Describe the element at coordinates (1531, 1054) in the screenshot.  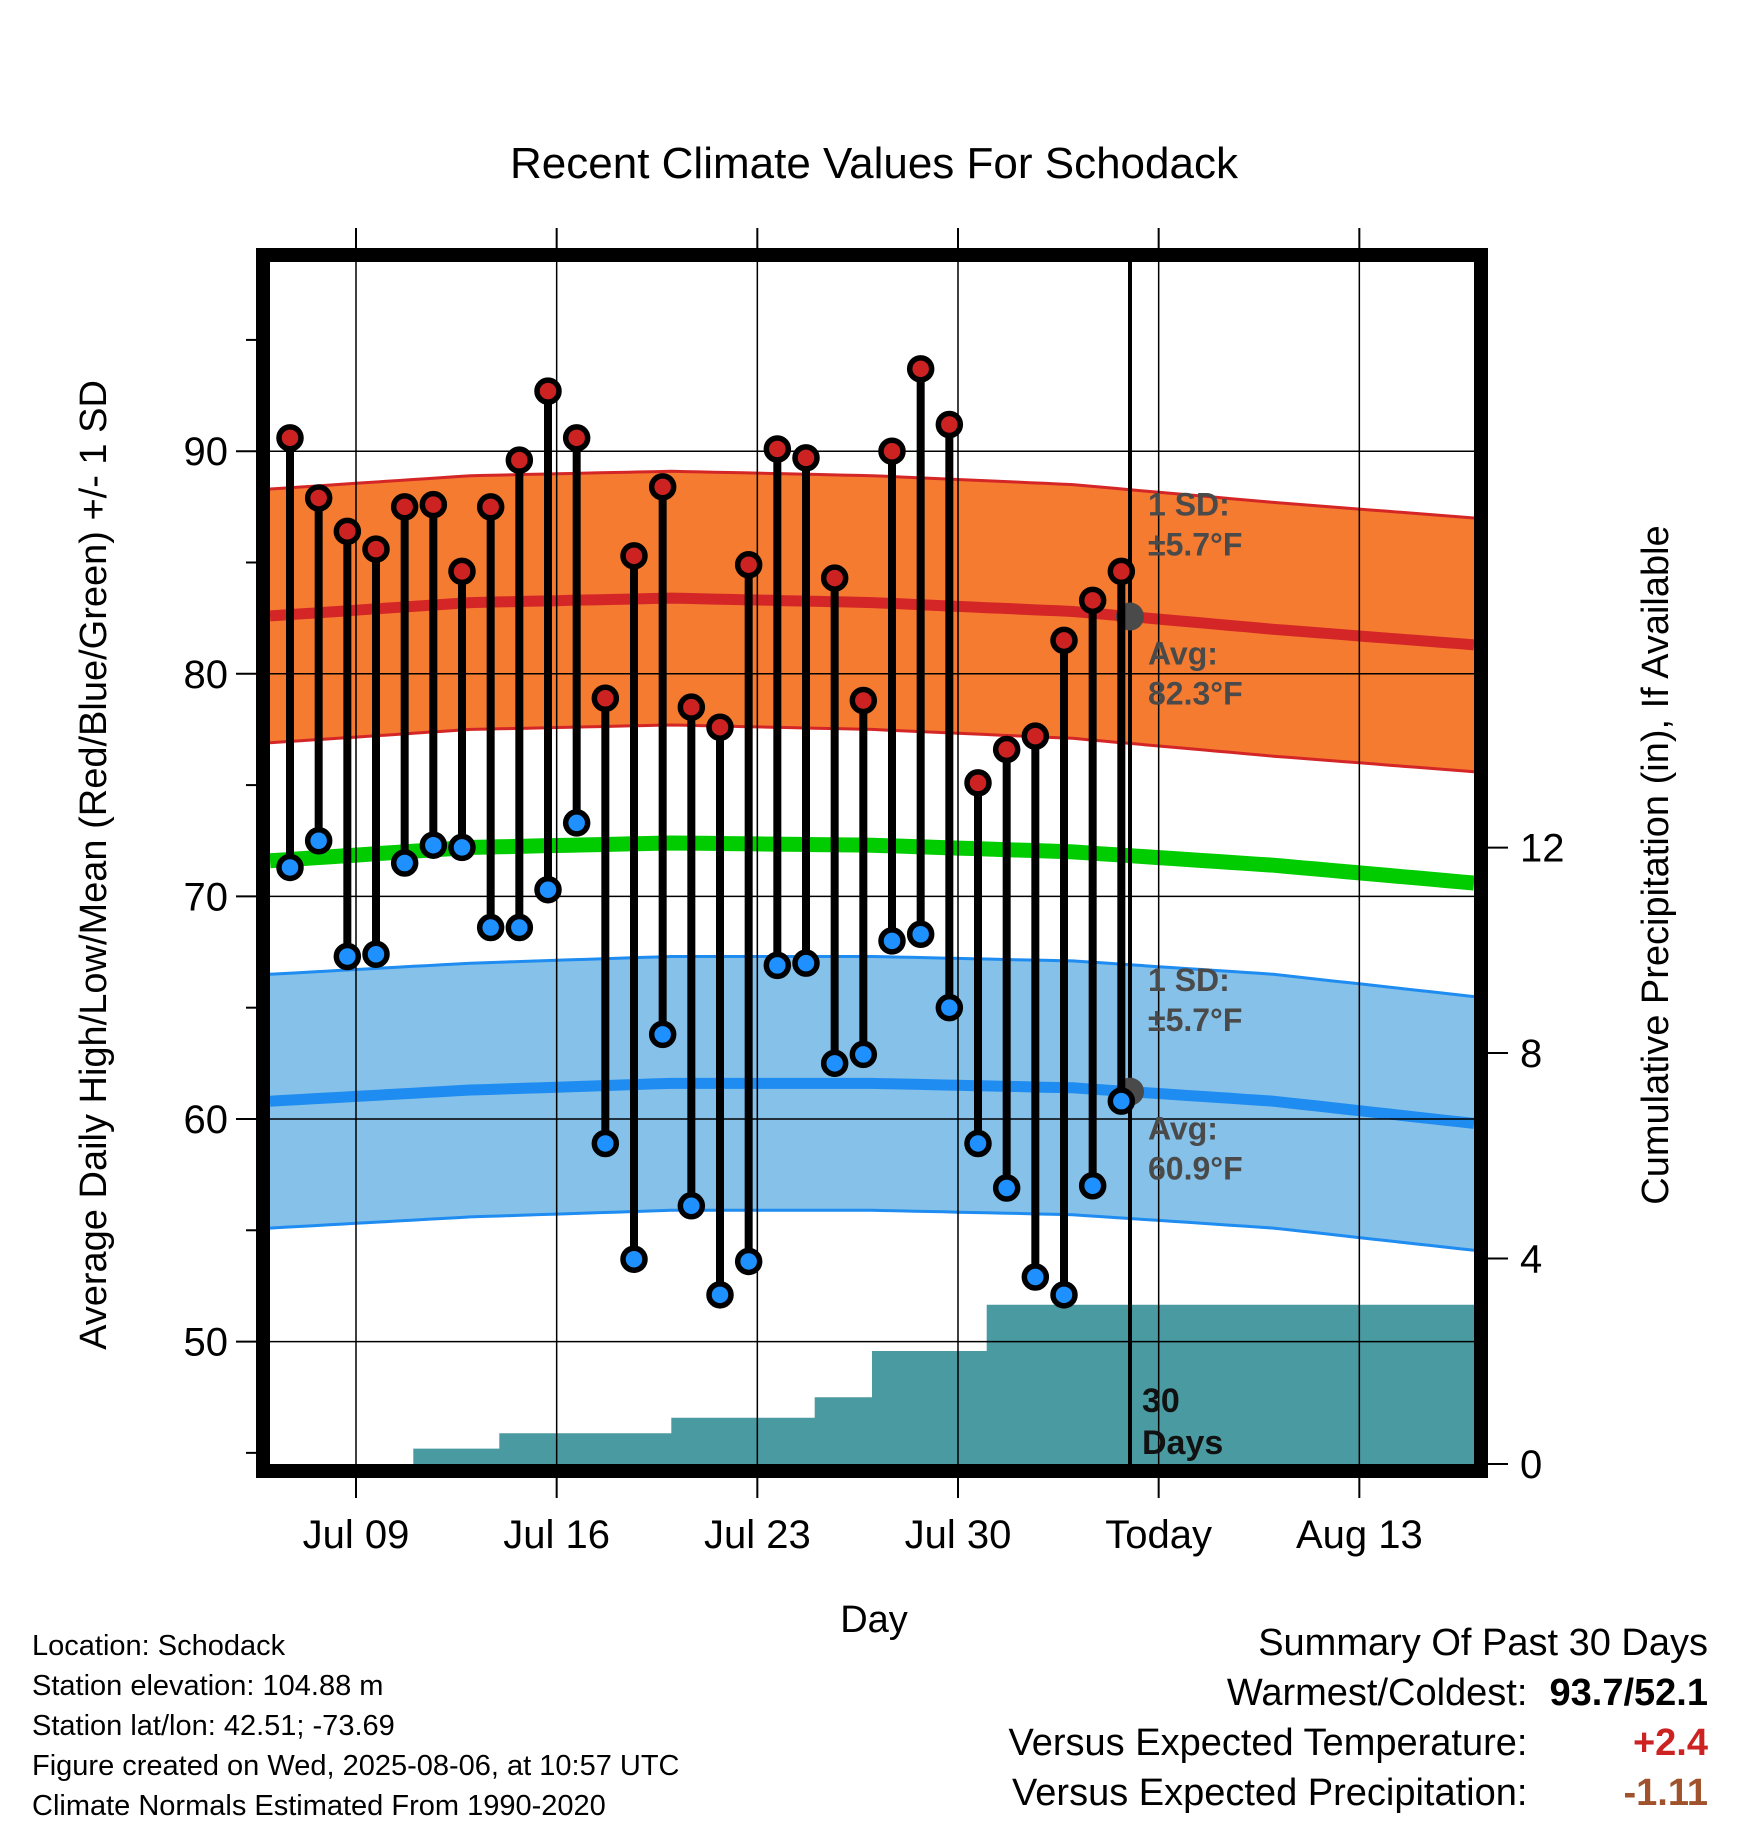
I see `y2-tick-label: 8` at that location.